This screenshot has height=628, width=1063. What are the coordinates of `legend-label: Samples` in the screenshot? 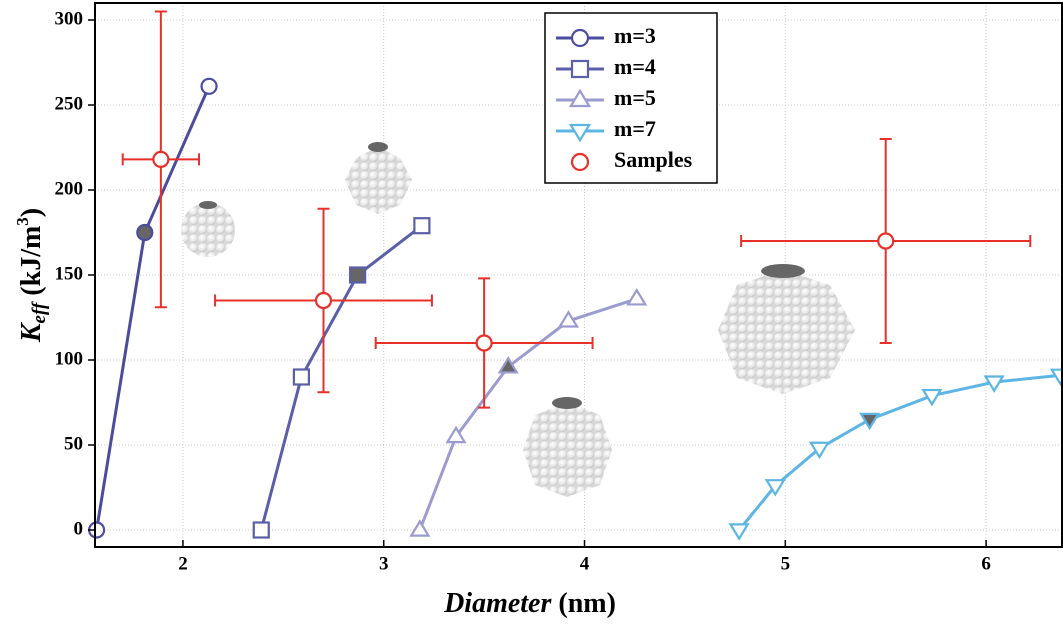 It's located at (653, 159).